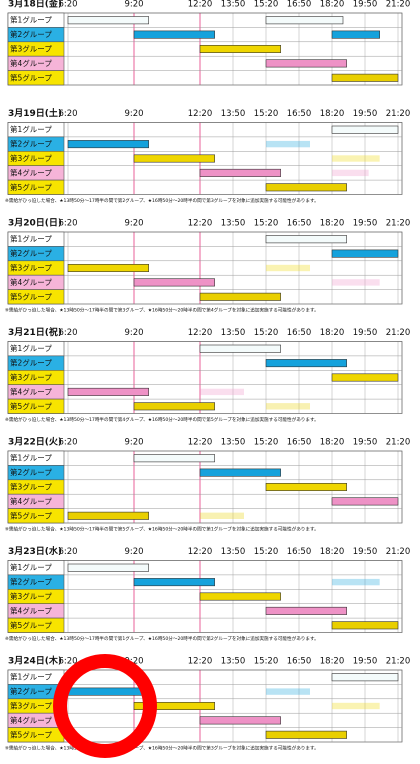 Image resolution: width=420 pixels, height=764 pixels. I want to click on day-date: 3月20日(日), so click(35, 223).